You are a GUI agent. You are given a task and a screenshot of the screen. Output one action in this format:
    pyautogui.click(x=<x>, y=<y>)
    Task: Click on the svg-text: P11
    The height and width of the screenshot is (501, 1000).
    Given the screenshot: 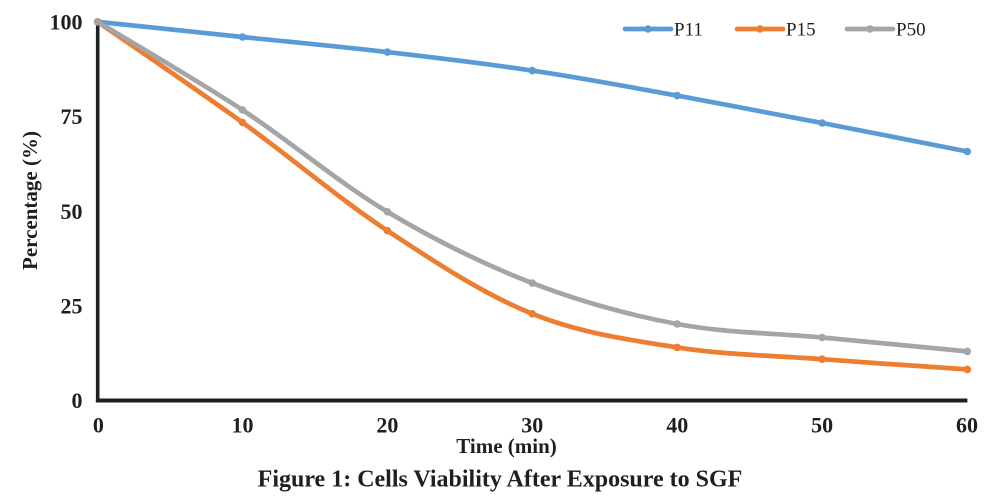 What is the action you would take?
    pyautogui.click(x=688, y=30)
    